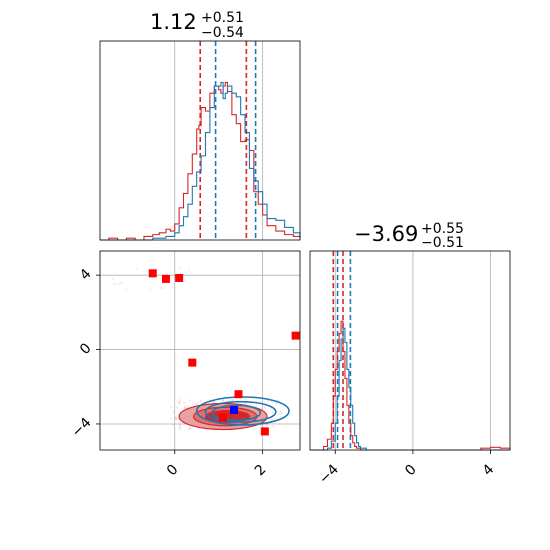 The image size is (550, 550). I want to click on param2-histograms, so click(410, 385).